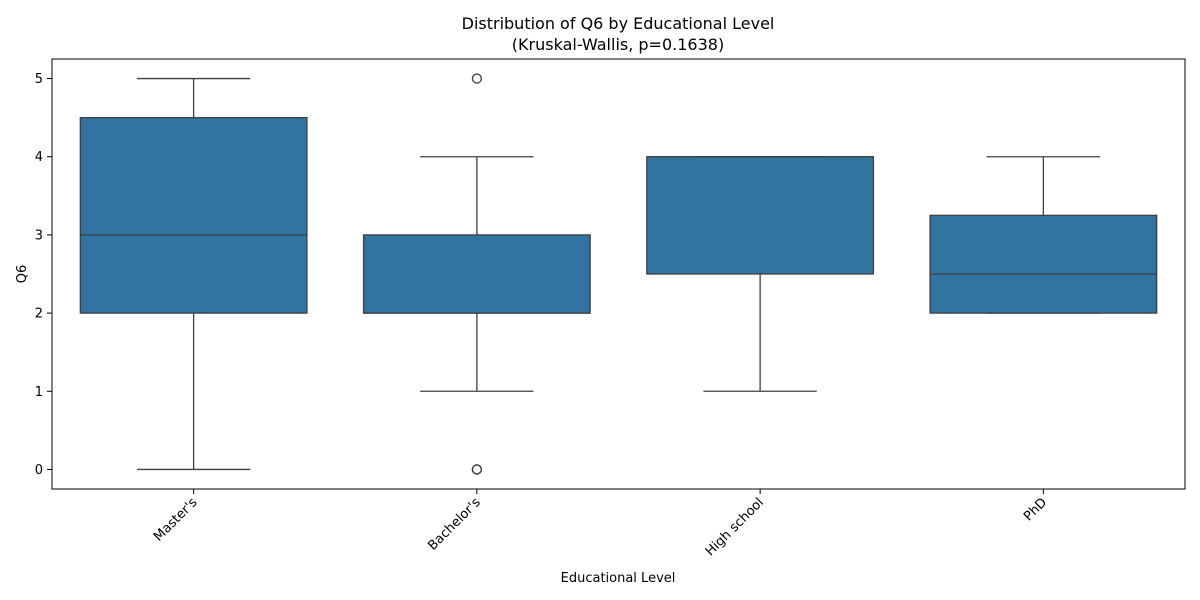  What do you see at coordinates (39, 314) in the screenshot?
I see `y-tick-label: 2` at bounding box center [39, 314].